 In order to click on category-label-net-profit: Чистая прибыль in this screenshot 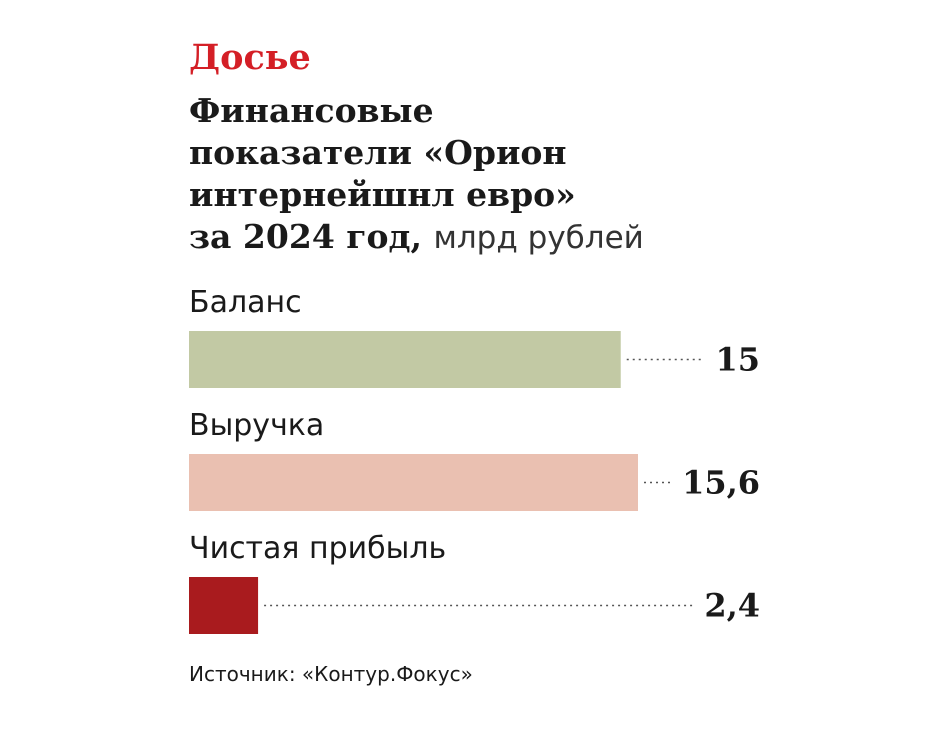, I will do `click(317, 548)`.